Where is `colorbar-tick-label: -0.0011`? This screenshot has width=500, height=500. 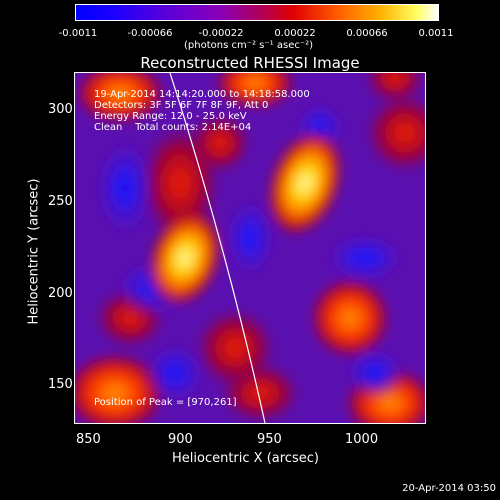
colorbar-tick-label: -0.0011 is located at coordinates (78, 33).